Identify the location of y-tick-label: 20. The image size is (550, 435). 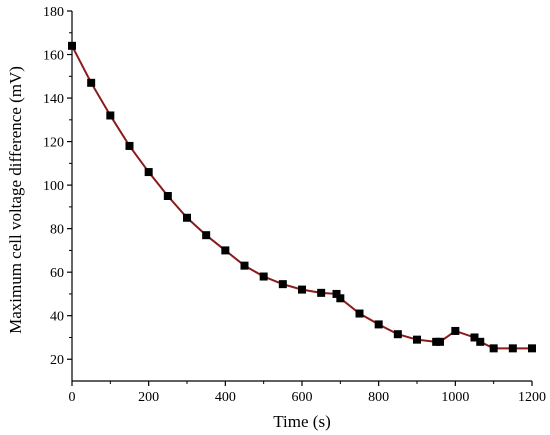
(57, 360).